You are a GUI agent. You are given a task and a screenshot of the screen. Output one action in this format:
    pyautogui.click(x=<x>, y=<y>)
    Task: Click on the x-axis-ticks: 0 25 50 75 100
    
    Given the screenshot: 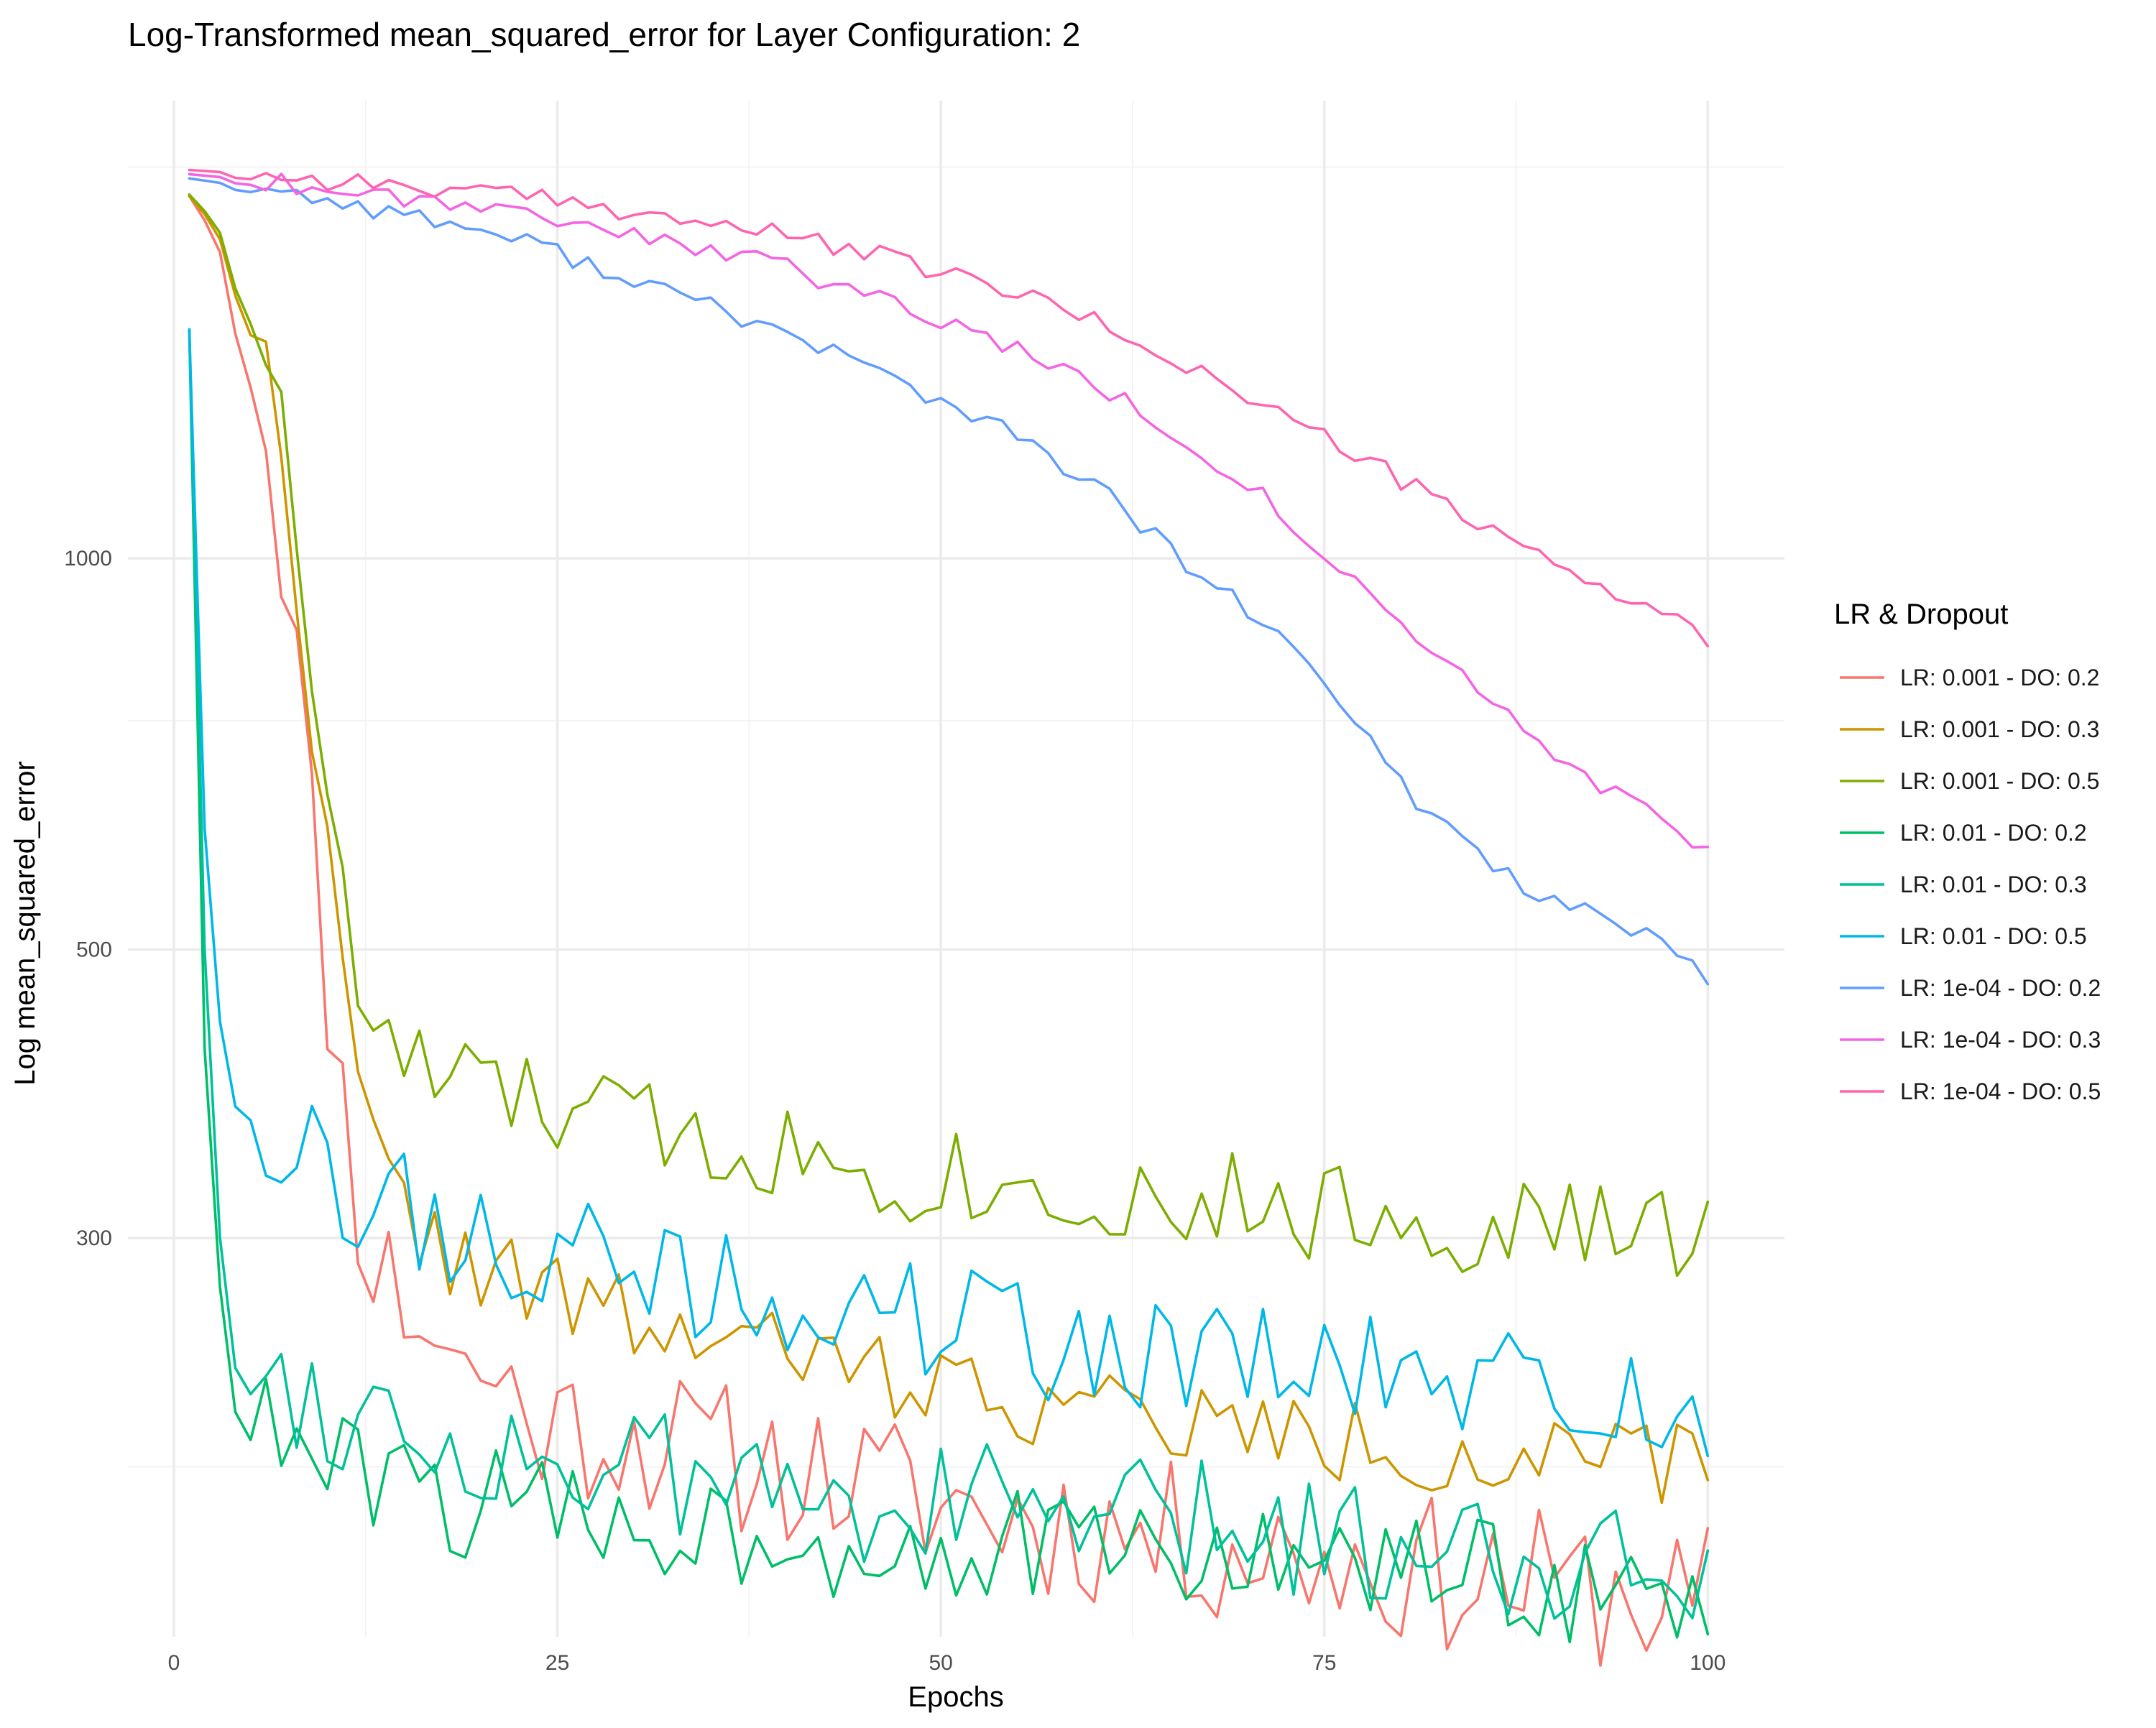 What is the action you would take?
    pyautogui.click(x=947, y=1663)
    